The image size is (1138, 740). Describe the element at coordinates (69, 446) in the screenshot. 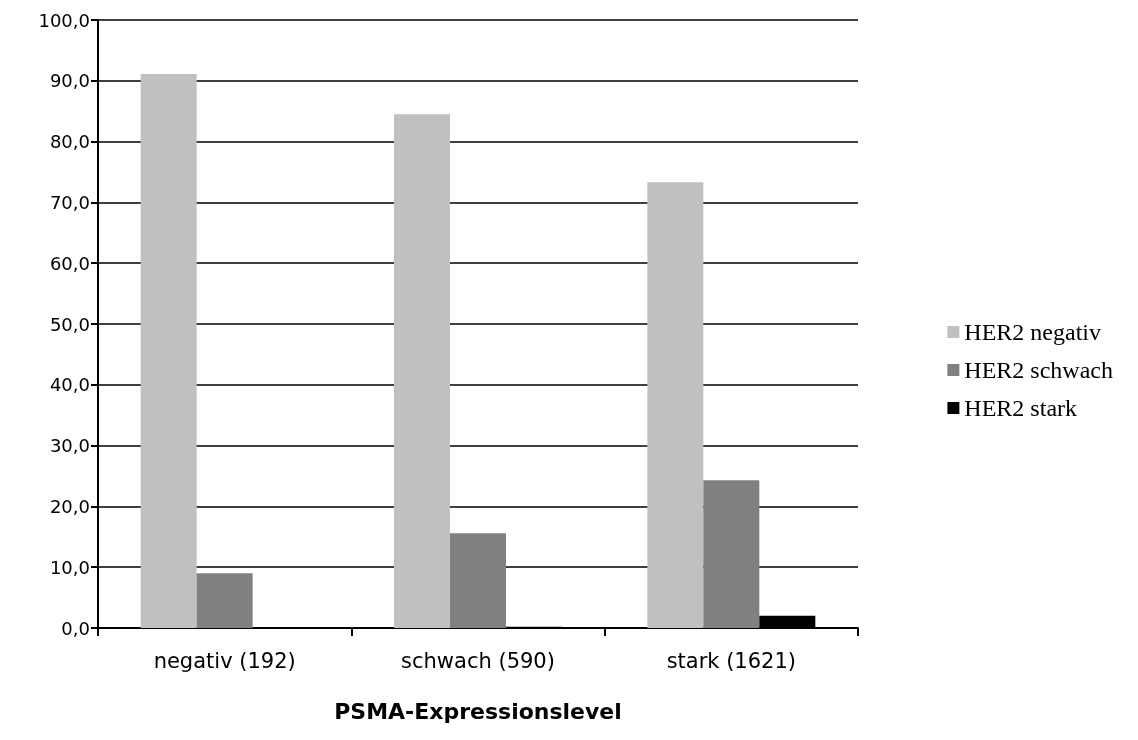

I see `y-tick-label: 30,0` at that location.